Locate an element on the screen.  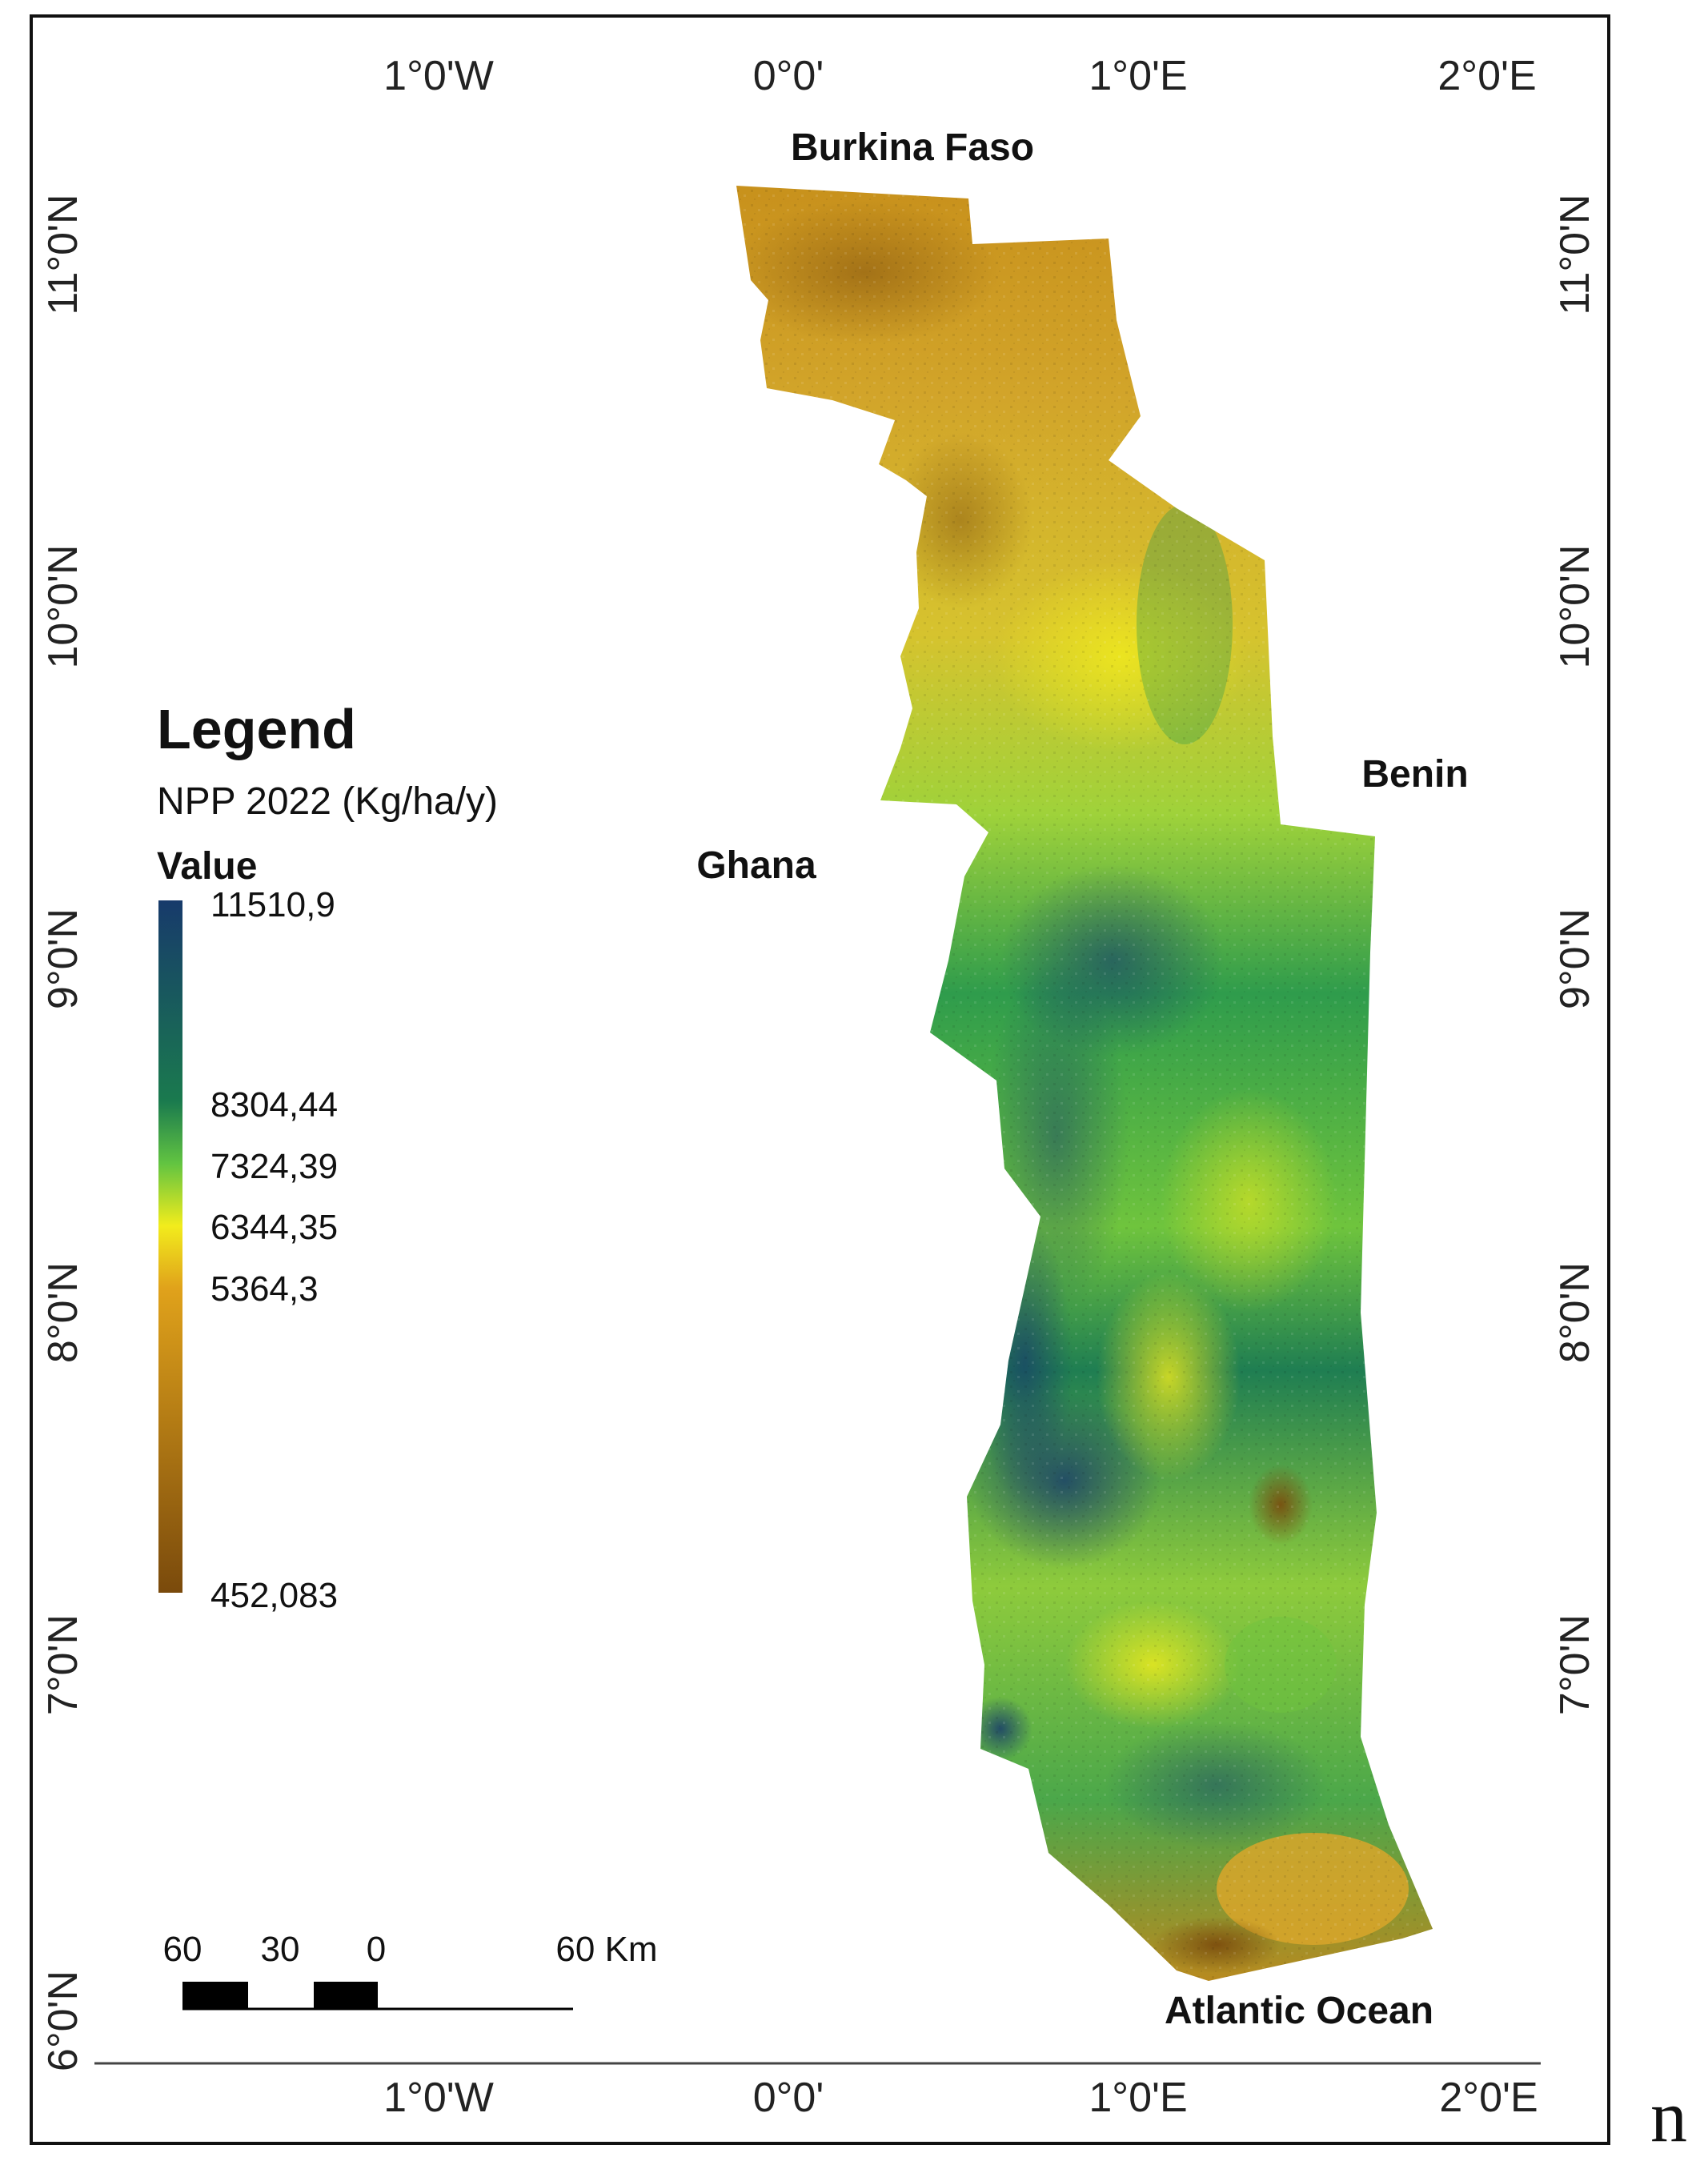
coord-bottom-1w: 1°0'W is located at coordinates (438, 2098).